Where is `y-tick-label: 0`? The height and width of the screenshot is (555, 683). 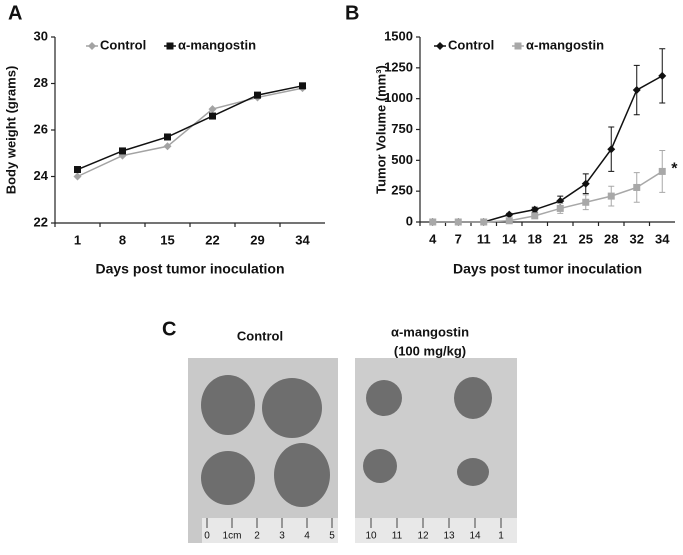
y-tick-label: 0 is located at coordinates (409, 220).